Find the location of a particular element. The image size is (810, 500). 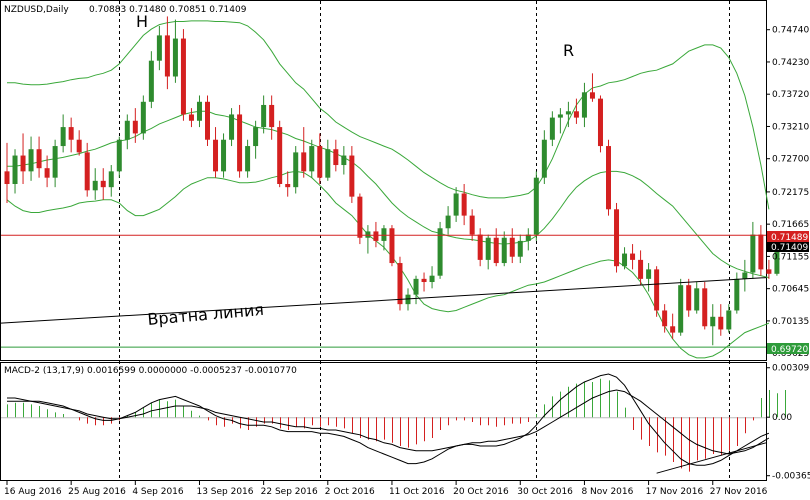

low-price-tag is located at coordinates (788, 348).